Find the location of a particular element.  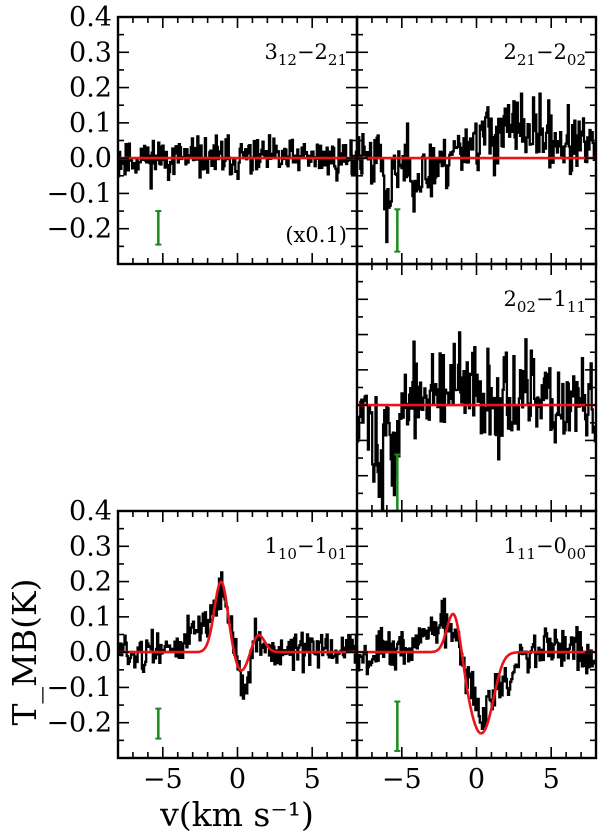

x-axis-title: v(km s⁻¹) is located at coordinates (236, 814).